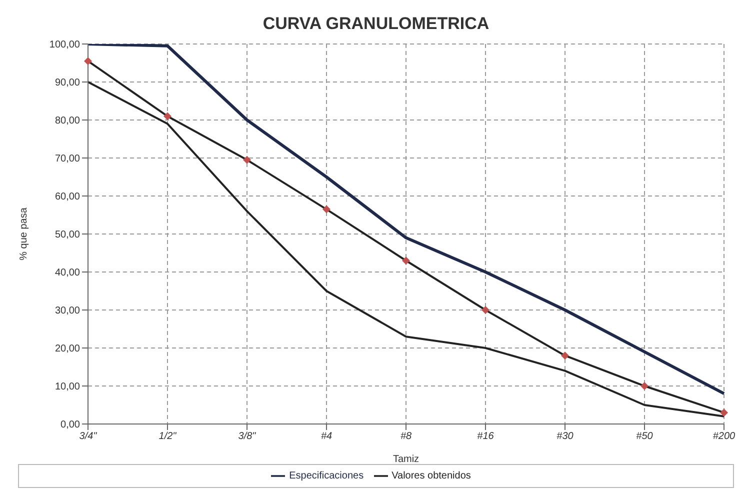 The height and width of the screenshot is (498, 752). What do you see at coordinates (485, 436) in the screenshot?
I see `x-tick-label: #16` at bounding box center [485, 436].